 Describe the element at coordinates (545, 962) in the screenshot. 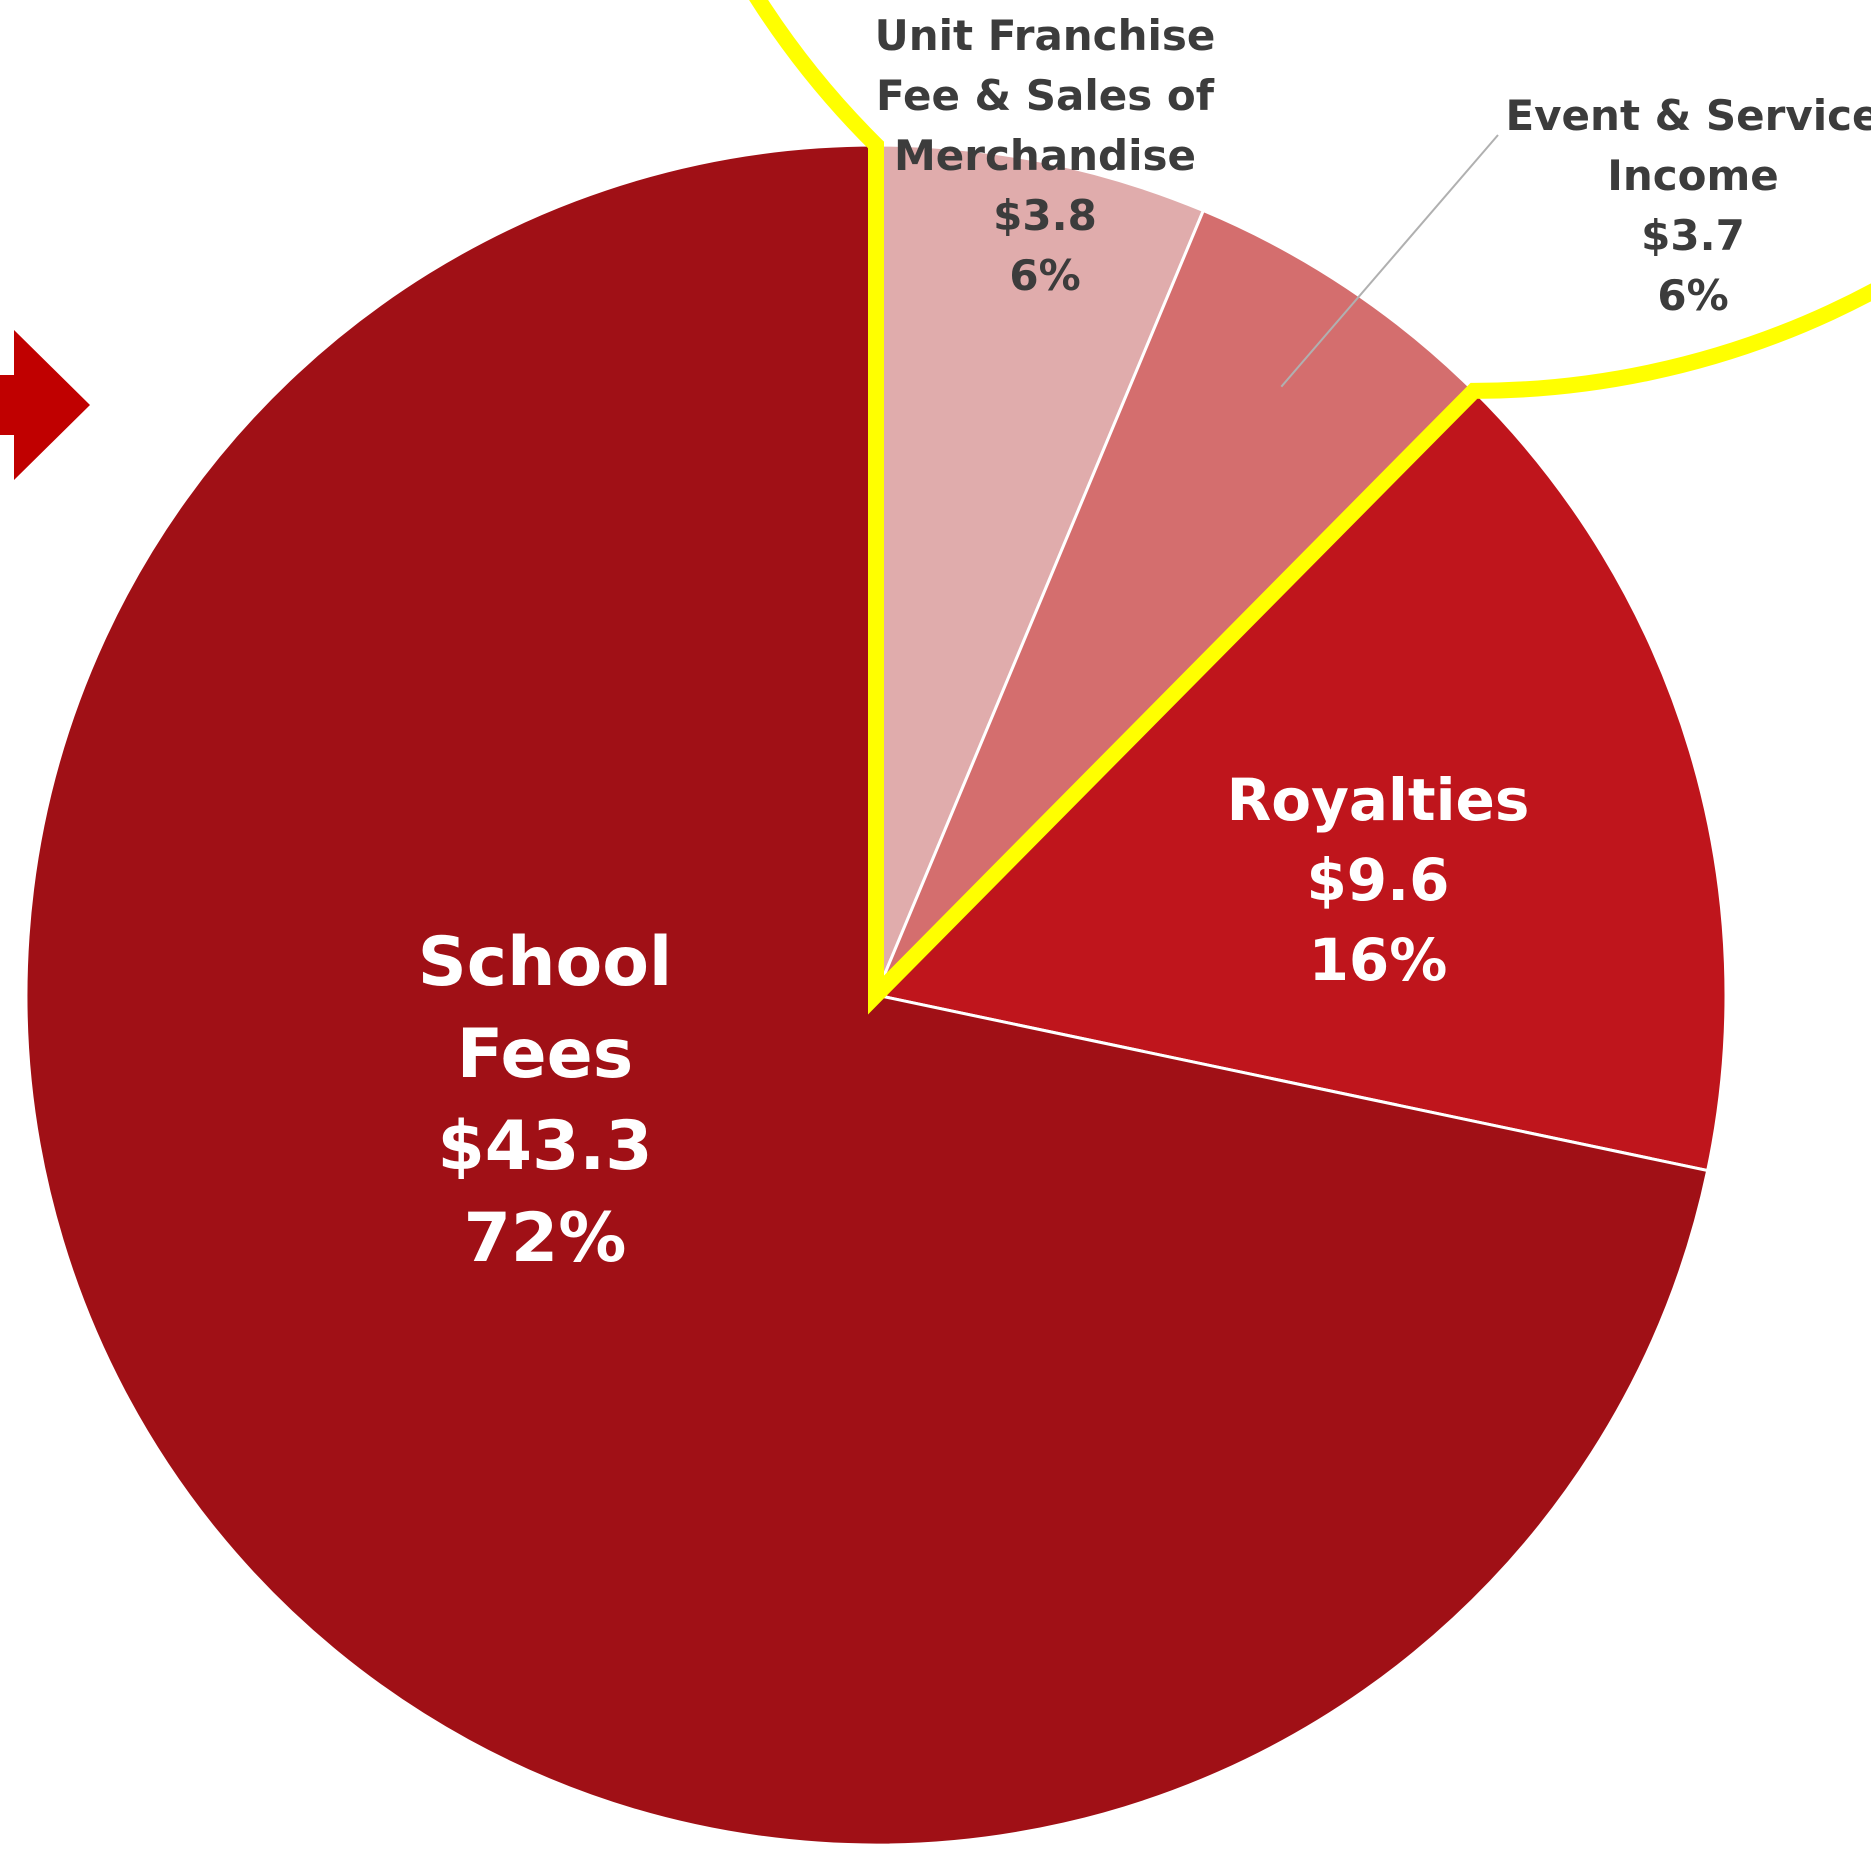

I see `data-label-school-fees-line-0: School` at that location.